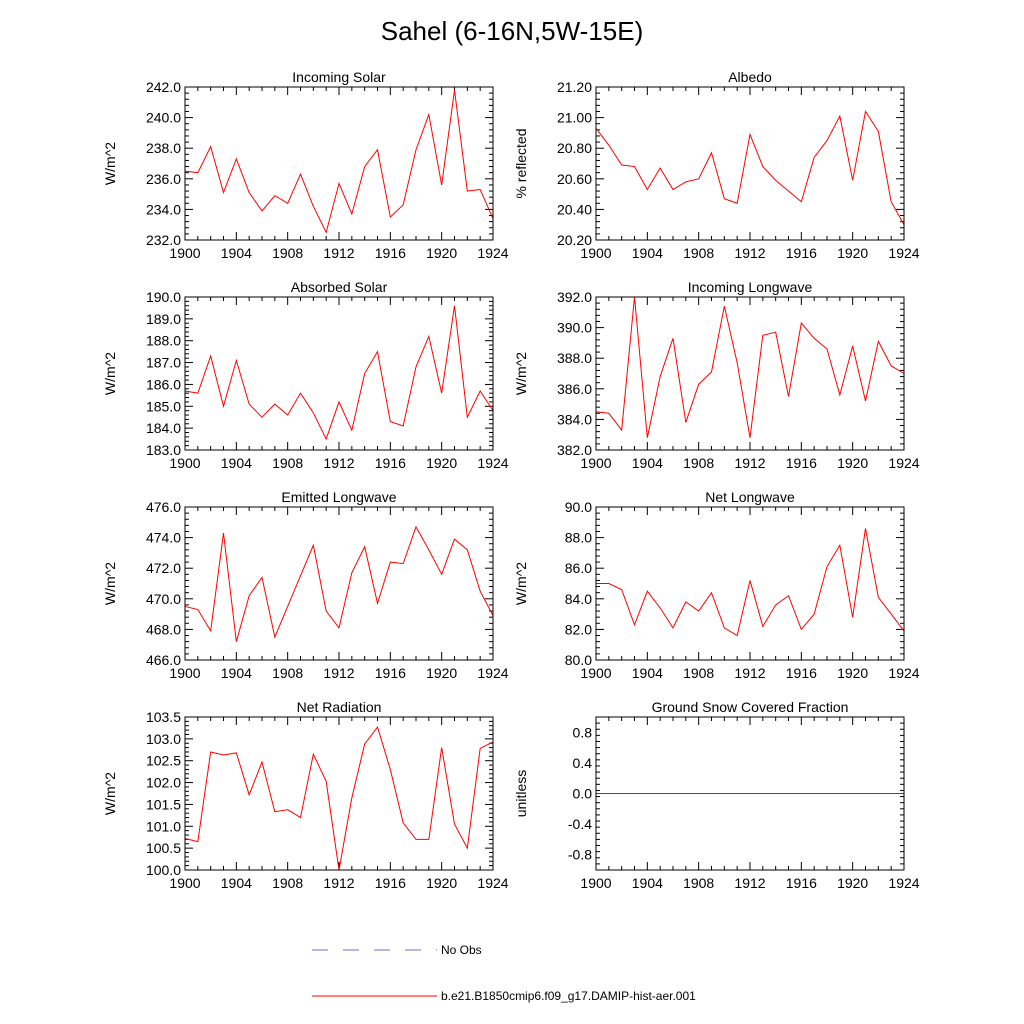 The height and width of the screenshot is (1024, 1024). I want to click on y-axis-label: % reflected, so click(521, 163).